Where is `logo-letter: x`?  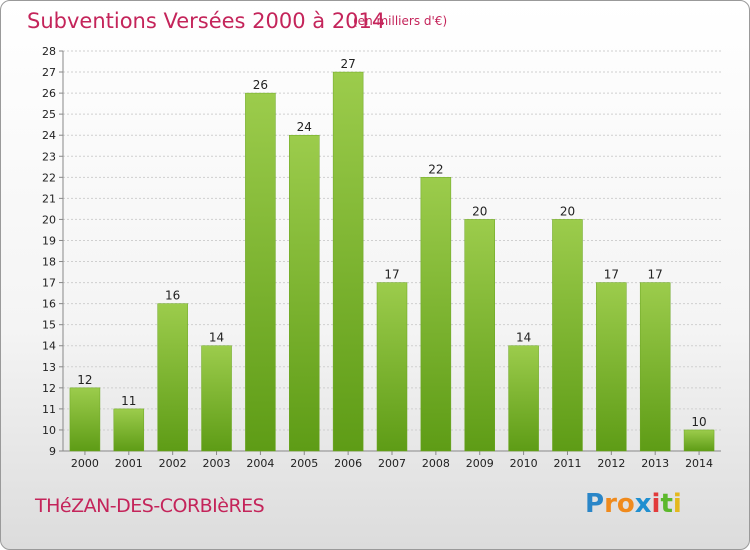 logo-letter: x is located at coordinates (643, 504).